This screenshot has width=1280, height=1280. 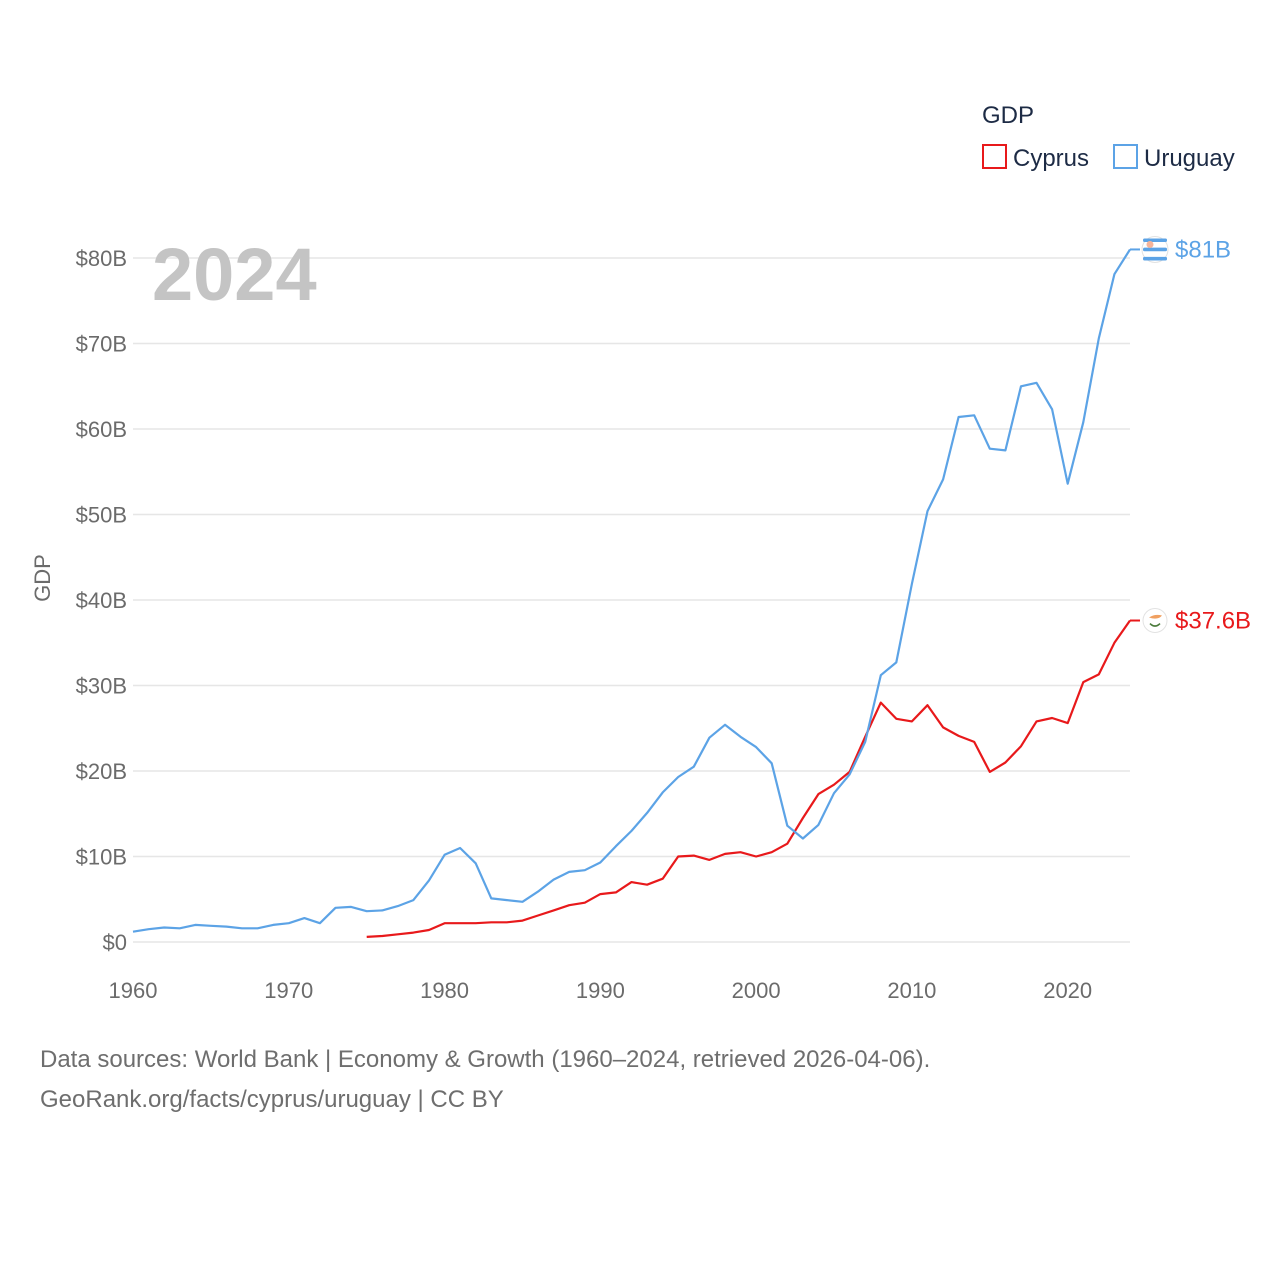 I want to click on legend-item-uruguay: Uruguay, so click(x=1174, y=158).